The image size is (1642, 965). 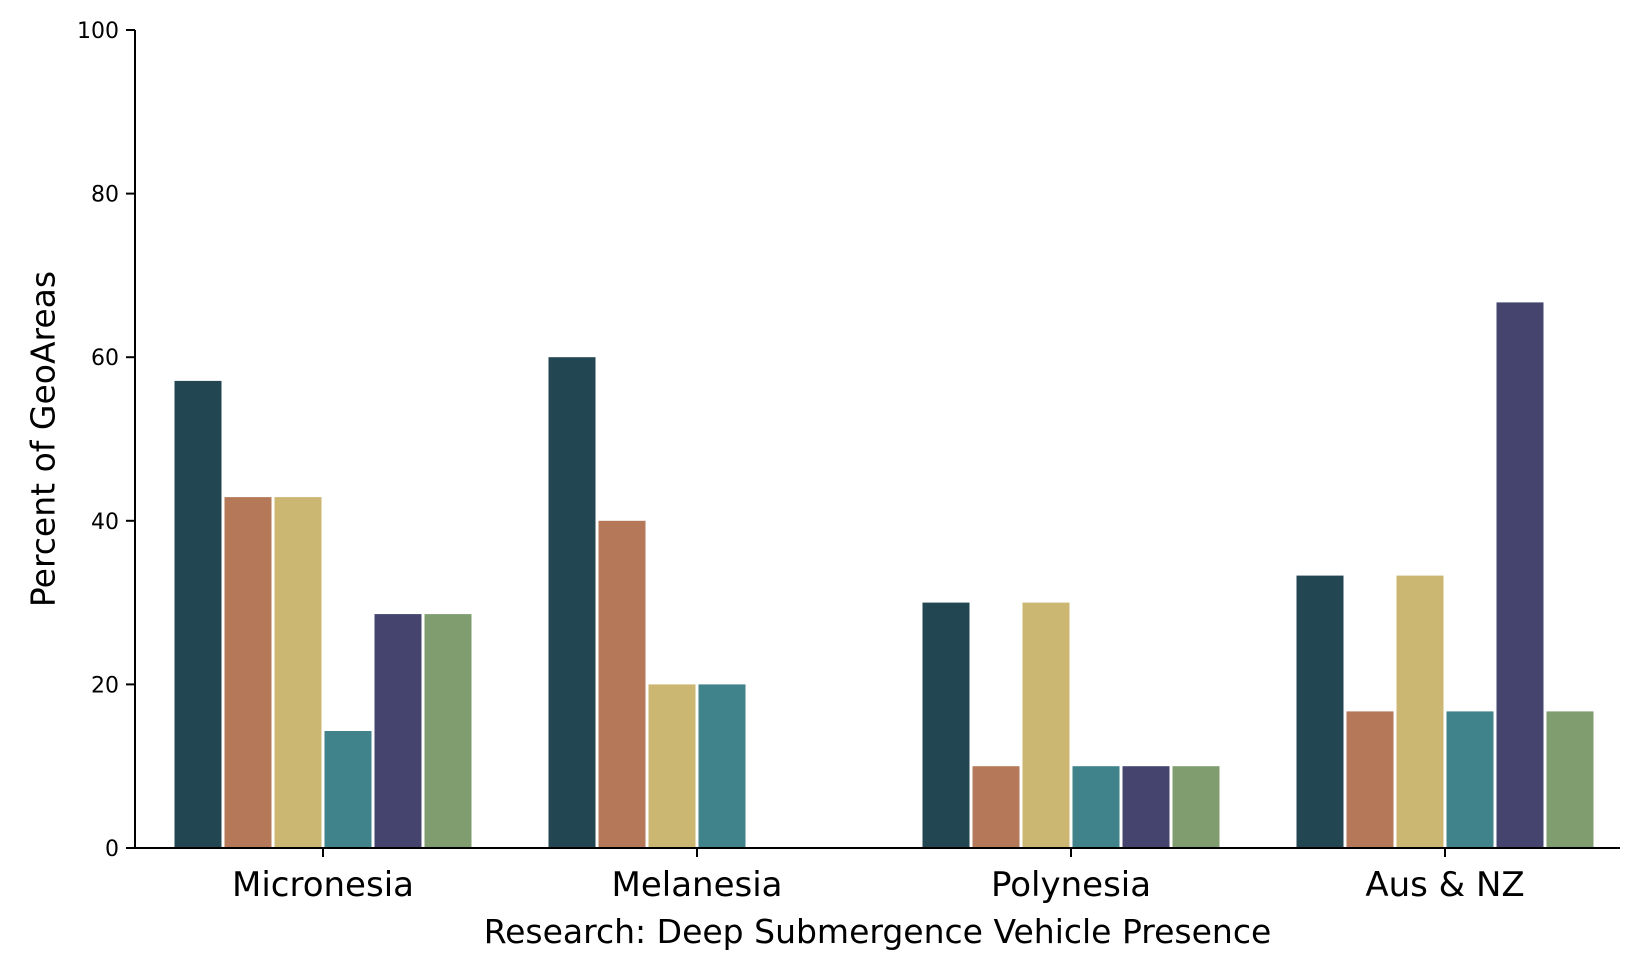 What do you see at coordinates (105, 685) in the screenshot?
I see `y-tick-label: 20` at bounding box center [105, 685].